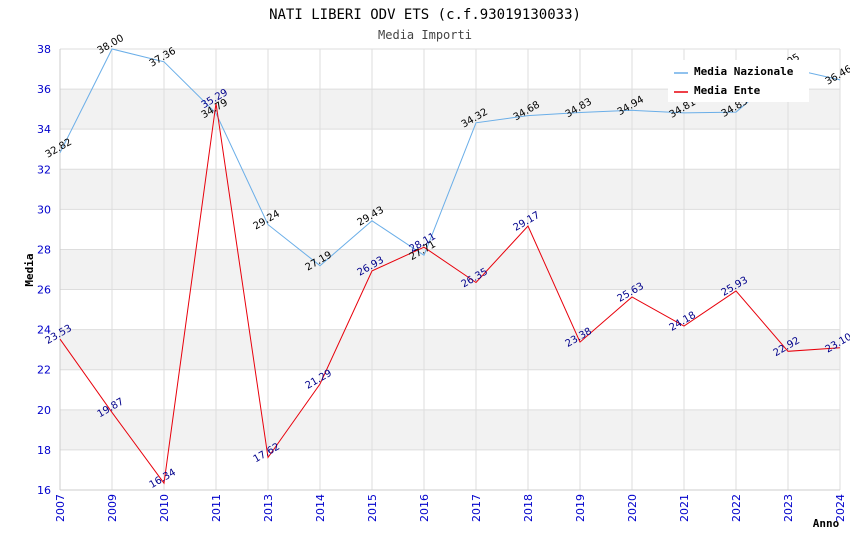  What do you see at coordinates (744, 71) in the screenshot?
I see `legend-label-media-nazionale: Media Nazionale` at bounding box center [744, 71].